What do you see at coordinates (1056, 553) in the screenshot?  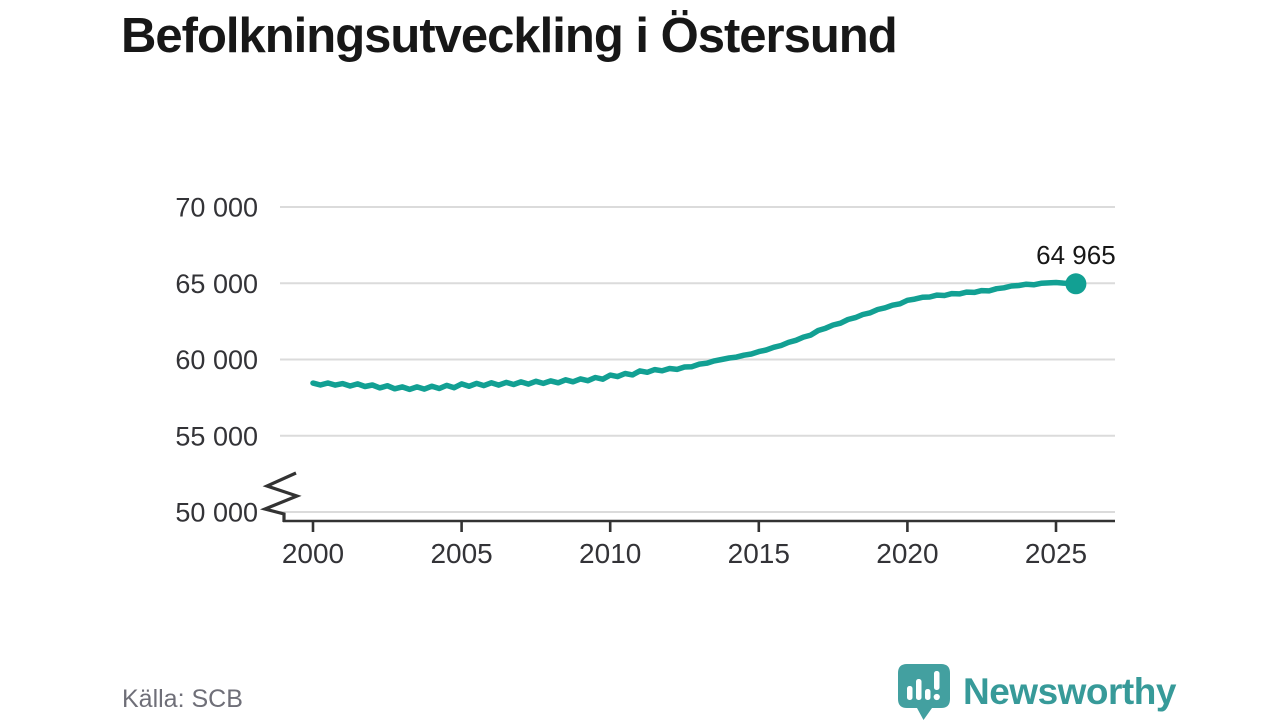 I see `x-tick-label: 2025` at bounding box center [1056, 553].